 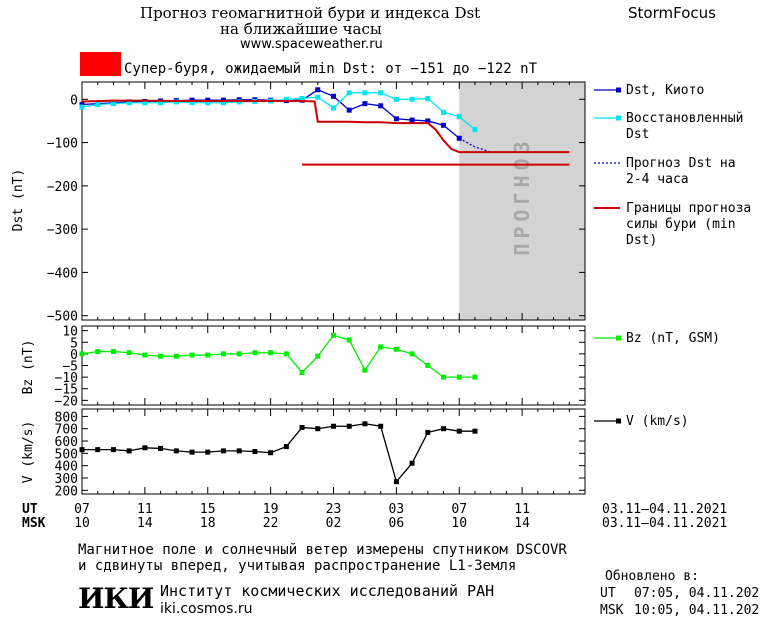 I want to click on y-tick-label: 200, so click(x=66, y=491).